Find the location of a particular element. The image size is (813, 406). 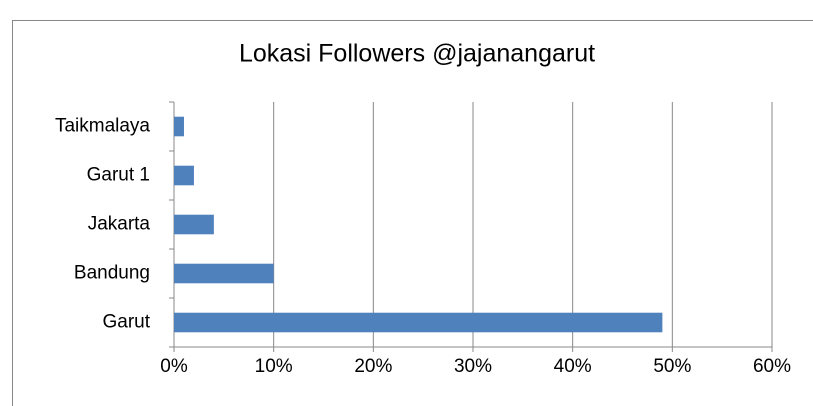

x-tick-label: 30% is located at coordinates (473, 366).